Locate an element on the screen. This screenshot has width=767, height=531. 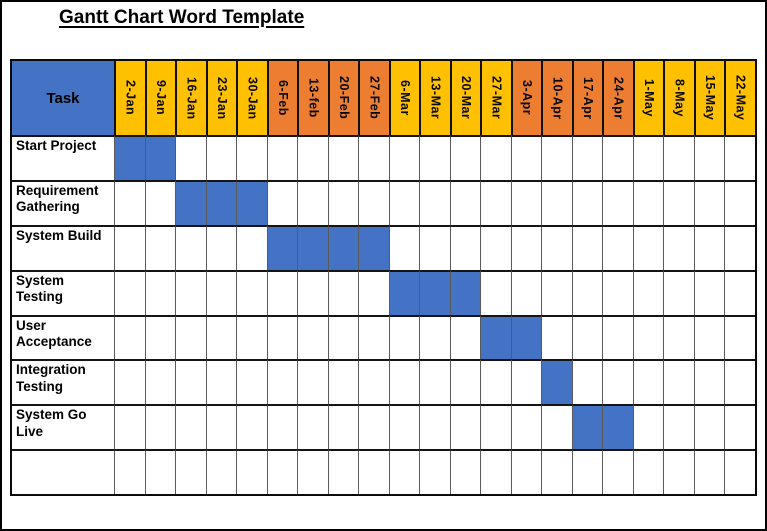
date-header-cell: 20-Feb is located at coordinates (343, 98).